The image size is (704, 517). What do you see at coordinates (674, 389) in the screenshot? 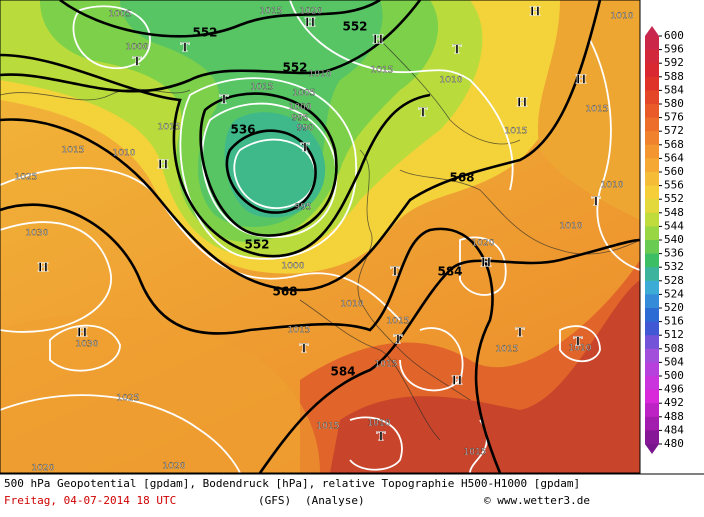
I see `legend-label: 496` at bounding box center [674, 389].